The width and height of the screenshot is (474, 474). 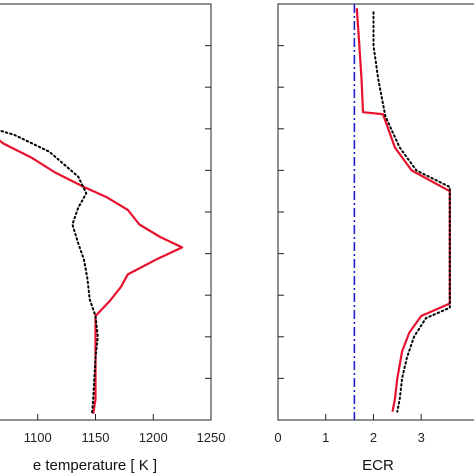 I want to click on chart-2-x-axis-label: ECR, so click(x=378, y=465).